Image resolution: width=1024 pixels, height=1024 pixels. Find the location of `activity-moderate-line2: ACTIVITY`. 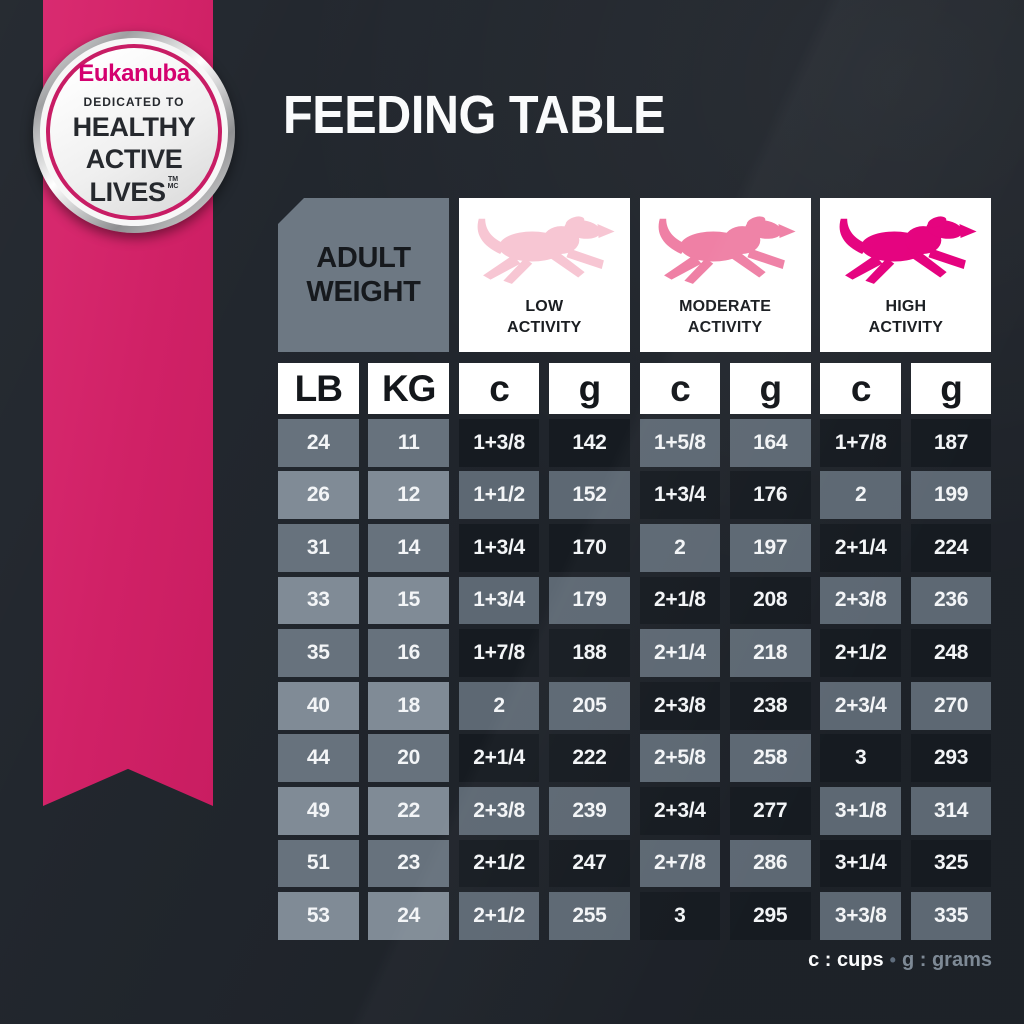

activity-moderate-line2: ACTIVITY is located at coordinates (725, 328).